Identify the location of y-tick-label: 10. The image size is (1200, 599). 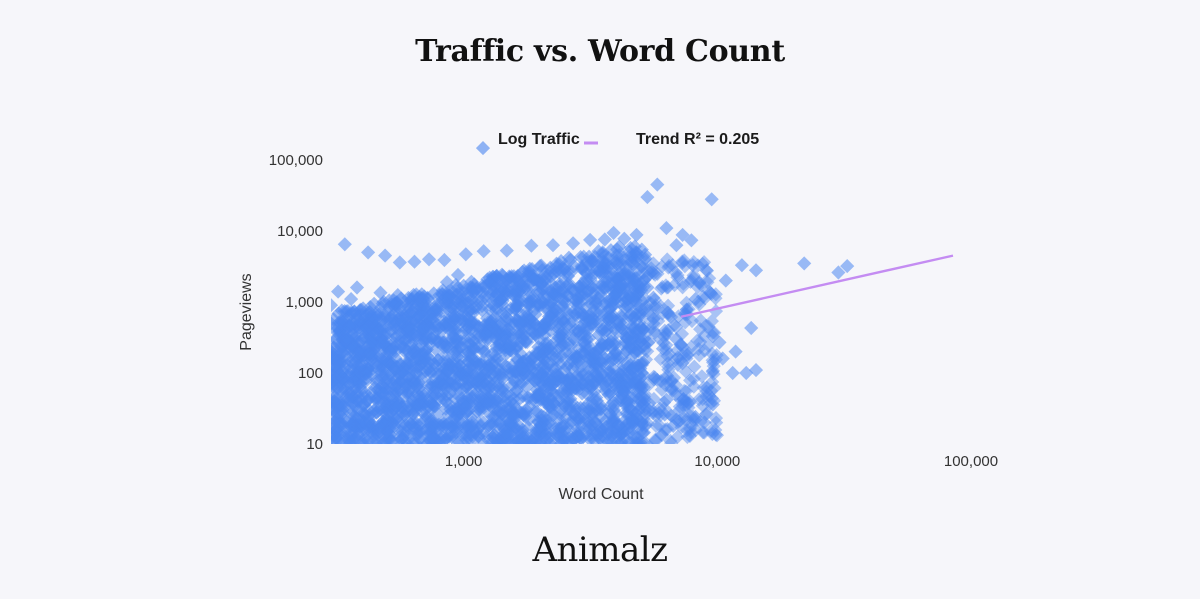
(314, 444).